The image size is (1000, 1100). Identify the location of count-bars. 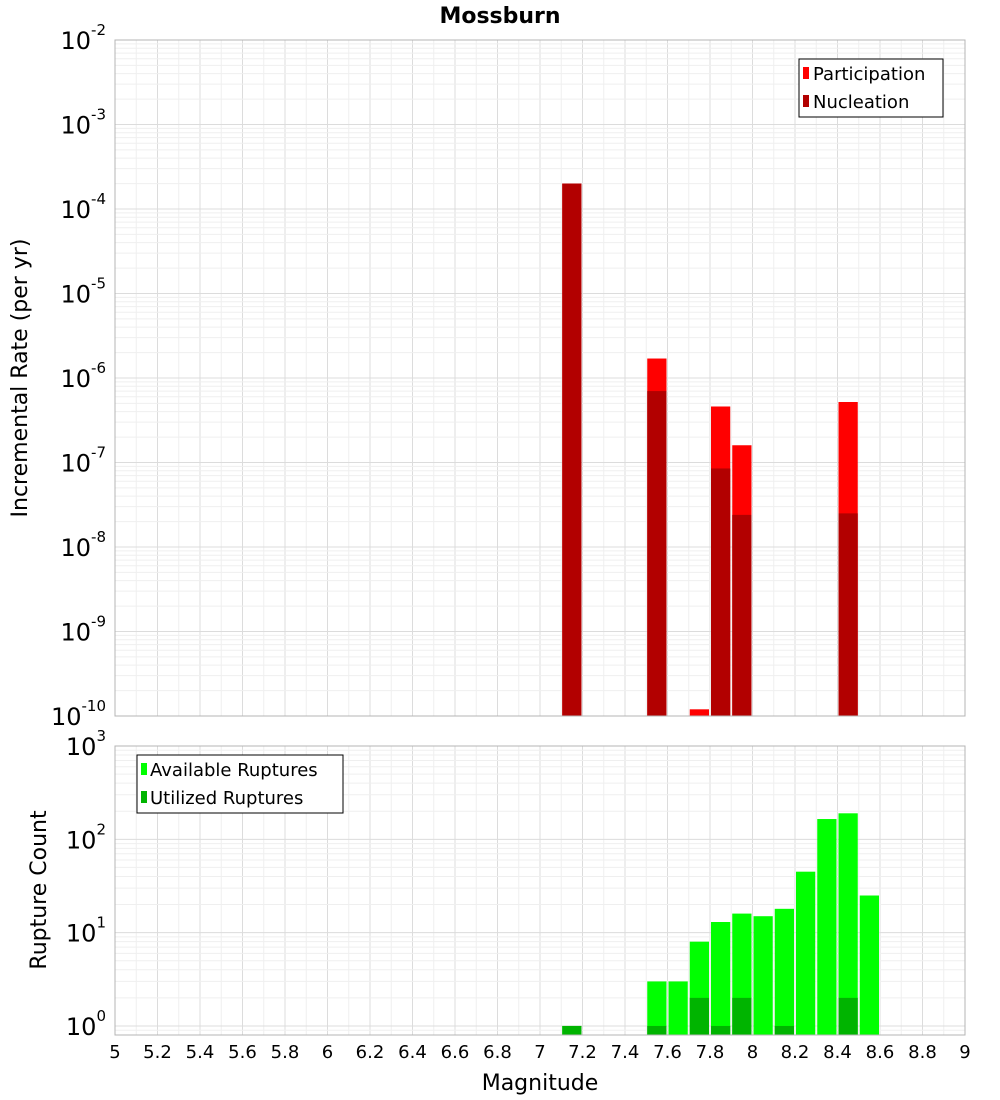
(720, 924).